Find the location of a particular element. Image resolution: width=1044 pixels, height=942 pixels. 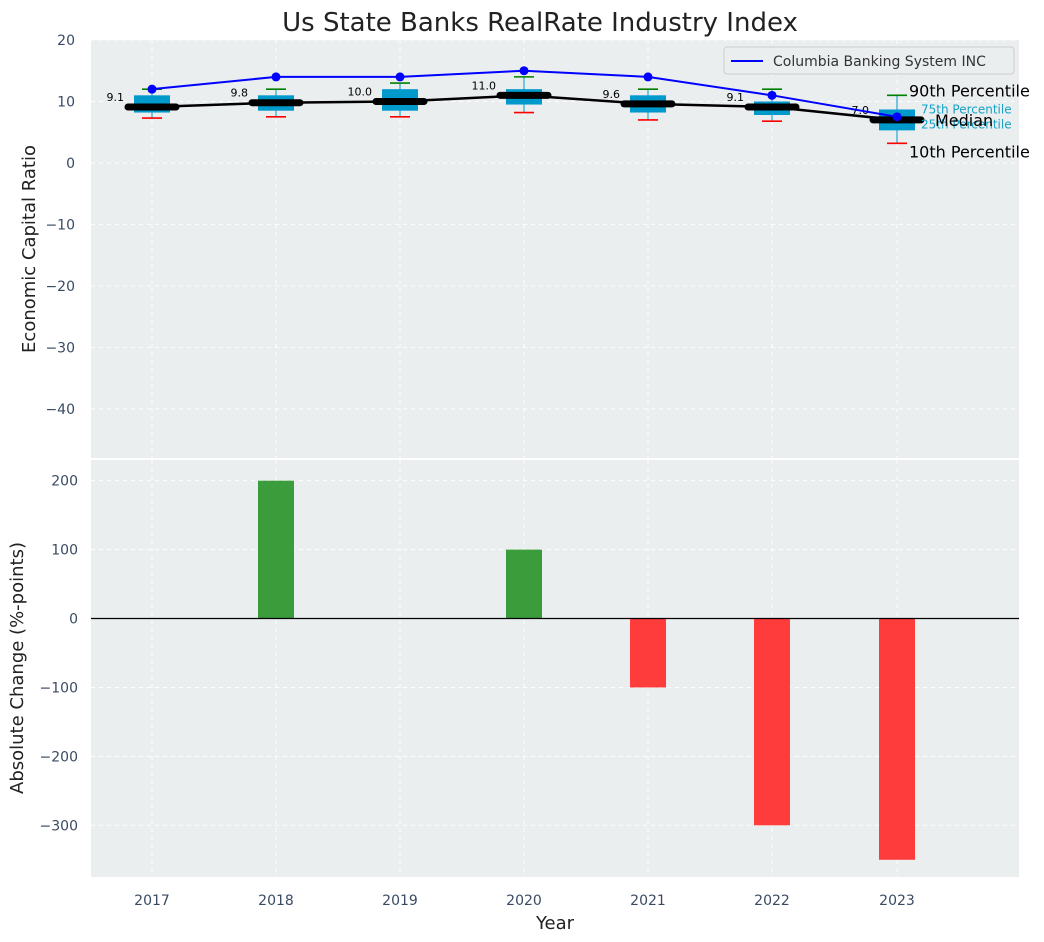

top-y-tick-label: −20 is located at coordinates (60, 287).